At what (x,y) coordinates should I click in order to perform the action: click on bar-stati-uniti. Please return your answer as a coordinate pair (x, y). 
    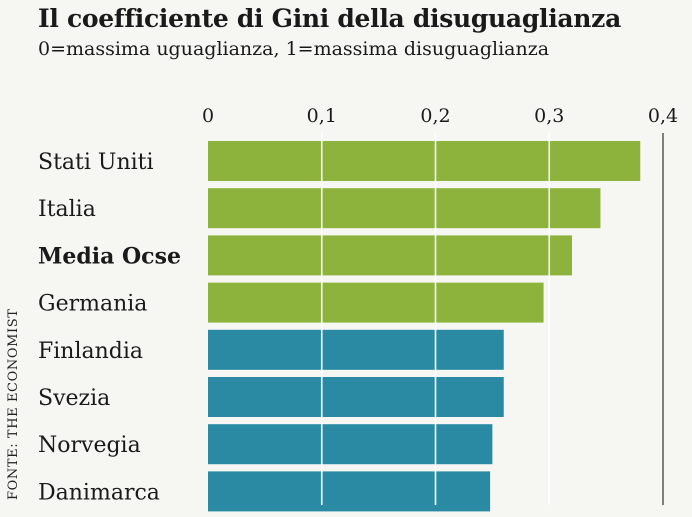
    Looking at the image, I should click on (424, 161).